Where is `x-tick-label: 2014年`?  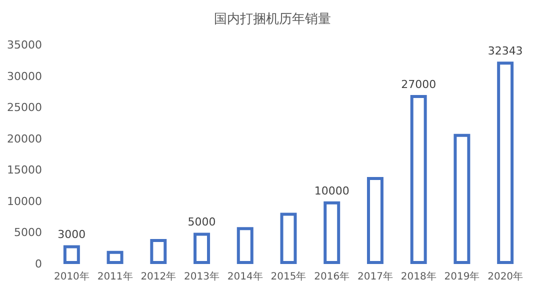
x-tick-label: 2014年 is located at coordinates (245, 276).